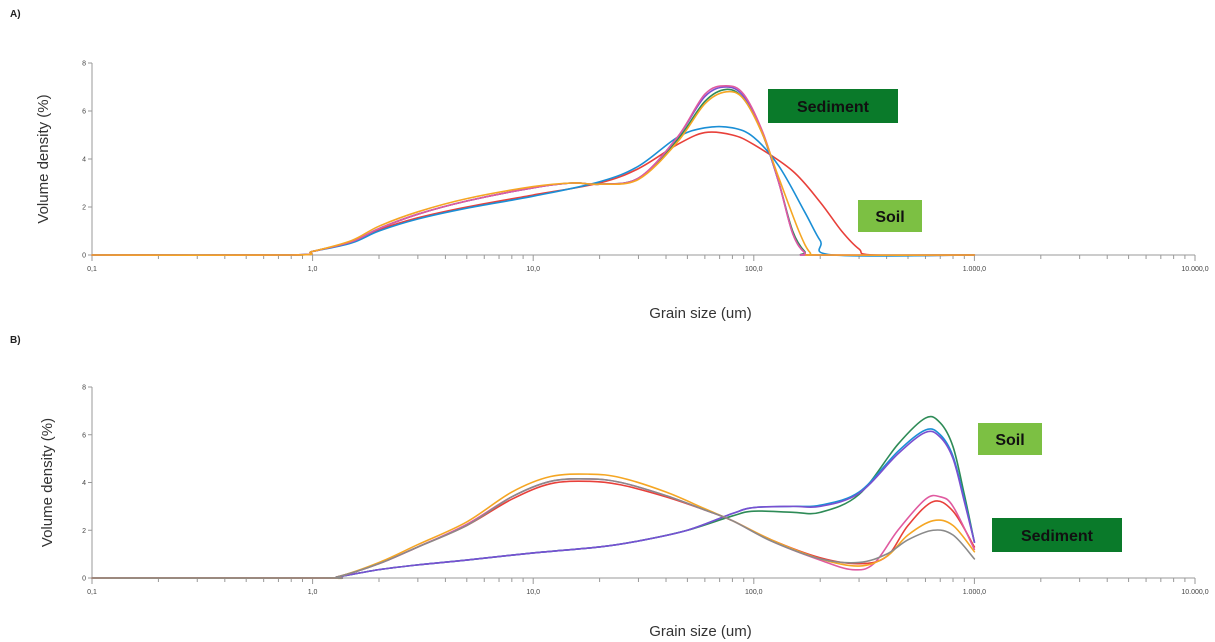 The height and width of the screenshot is (642, 1215). What do you see at coordinates (15, 14) in the screenshot?
I see `panel-label: A)` at bounding box center [15, 14].